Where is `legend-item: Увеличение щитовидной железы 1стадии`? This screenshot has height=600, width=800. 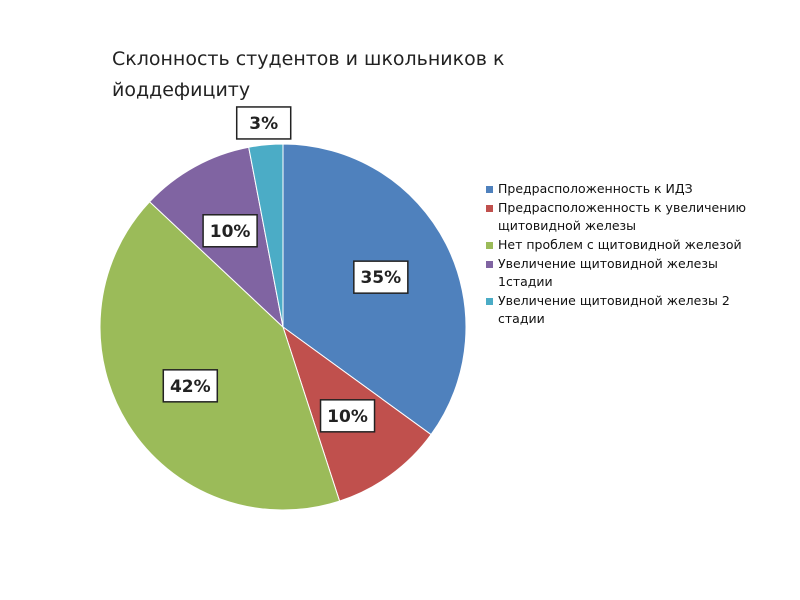
legend-item: Увеличение щитовидной железы 1стадии is located at coordinates (626, 273).